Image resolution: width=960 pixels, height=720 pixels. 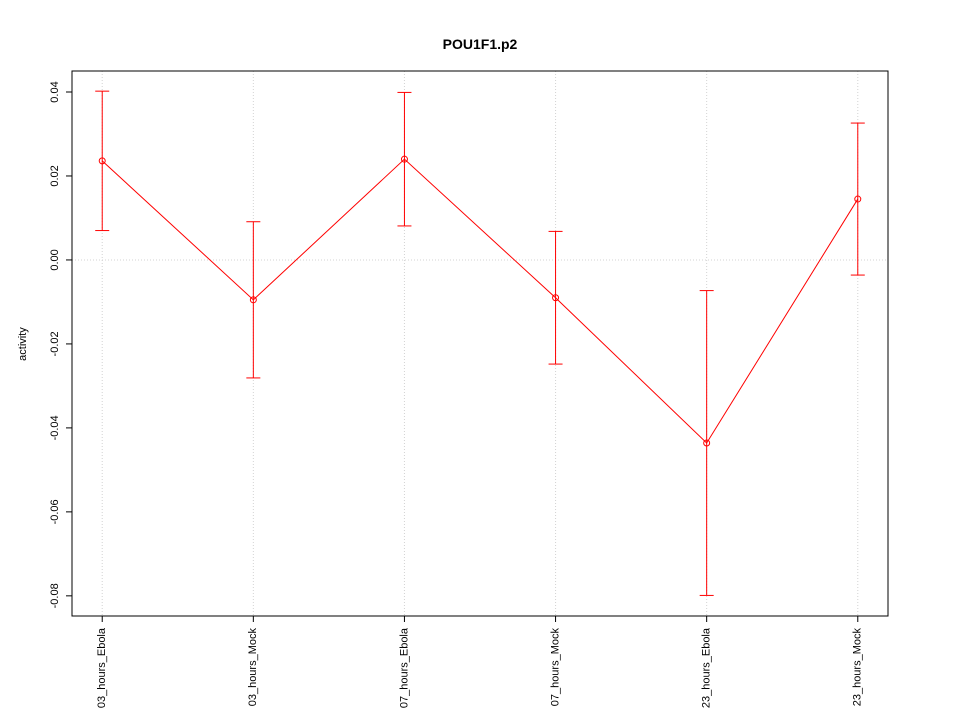 I want to click on y-tick-label: 0.04, so click(x=55, y=91).